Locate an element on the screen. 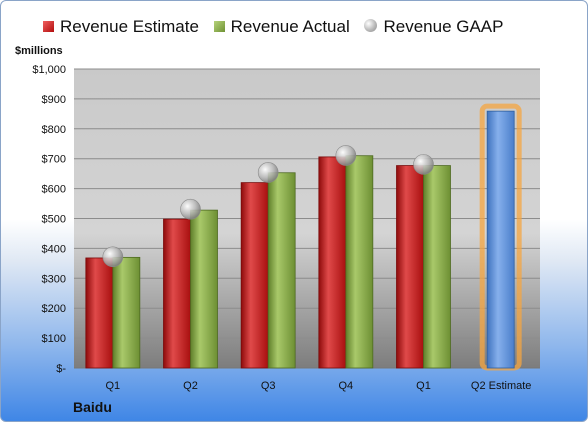  legend-label-revenue-actual: Revenue Actual is located at coordinates (290, 26).